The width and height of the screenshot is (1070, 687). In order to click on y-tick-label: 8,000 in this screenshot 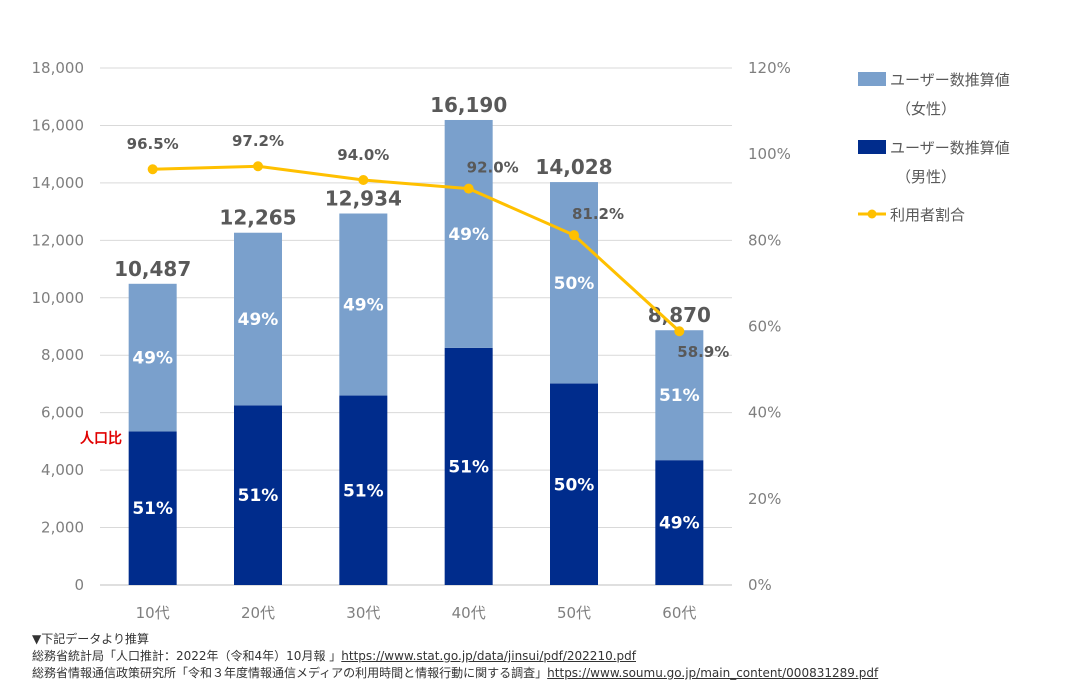, I will do `click(62, 355)`.